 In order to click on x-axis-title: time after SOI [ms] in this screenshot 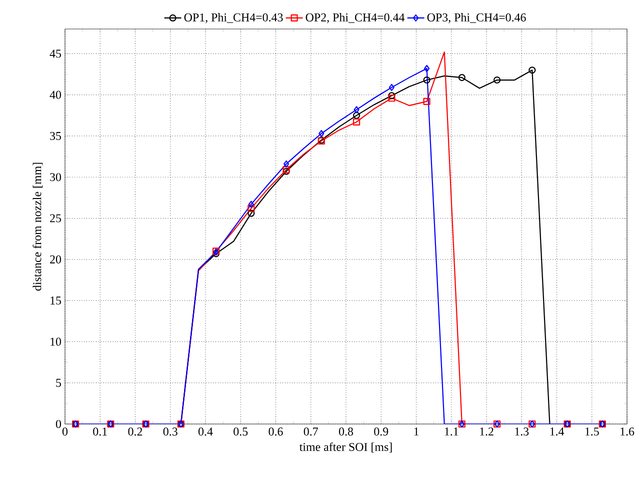, I will do `click(345, 447)`.